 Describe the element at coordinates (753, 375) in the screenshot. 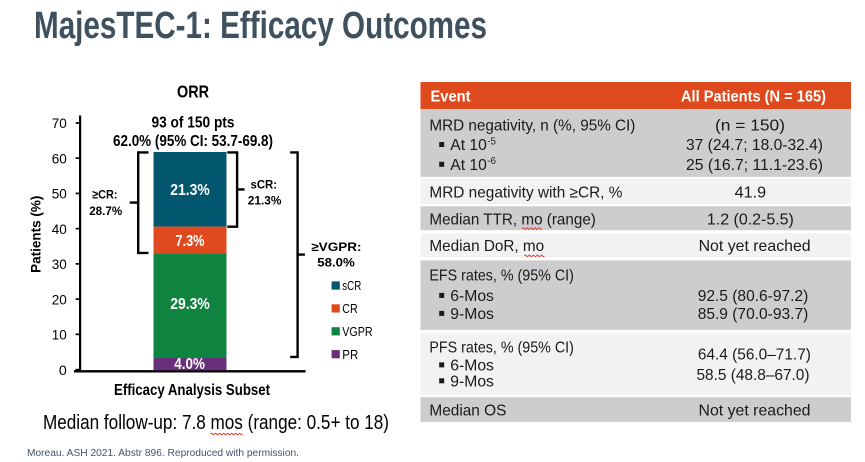

I see `svg-text: 58.5 (48.8–67.0)` at that location.